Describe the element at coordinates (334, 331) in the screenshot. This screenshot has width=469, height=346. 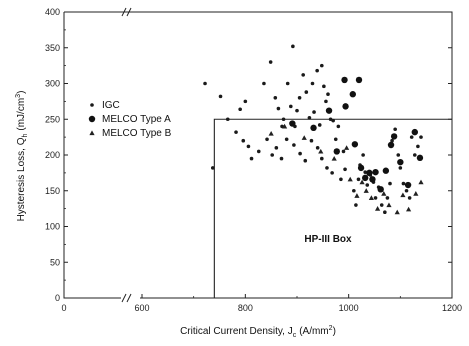
I see `x-axis-label-unit-end: )` at that location.